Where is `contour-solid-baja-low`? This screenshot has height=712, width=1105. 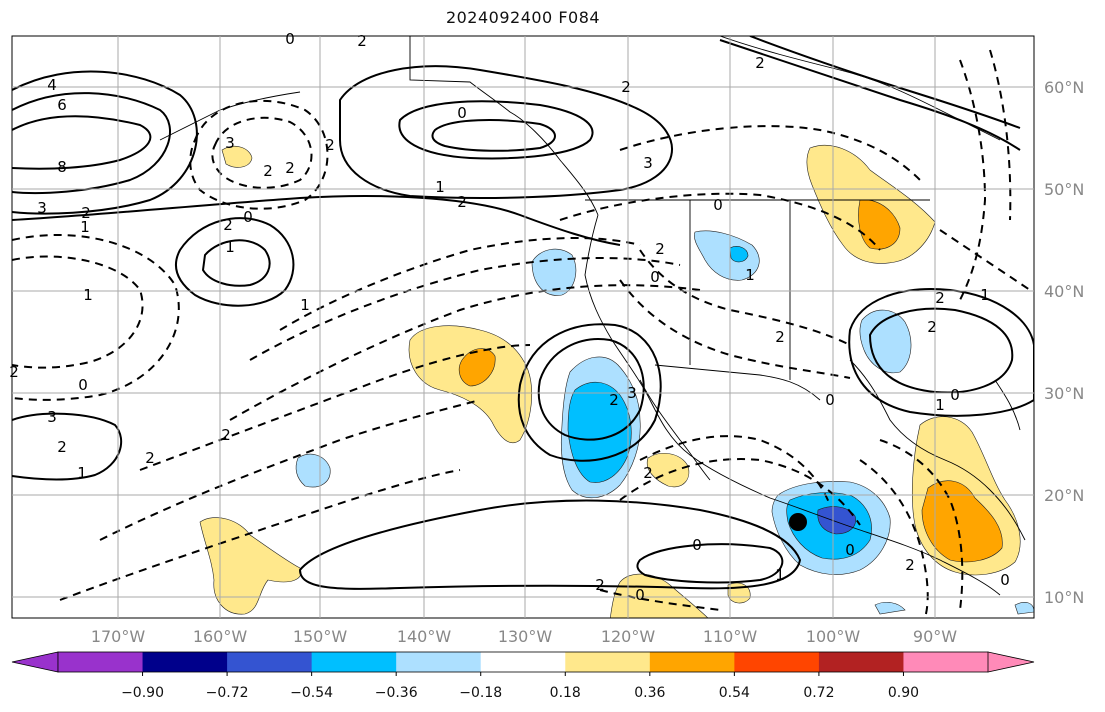 contour-solid-baja-low is located at coordinates (591, 389).